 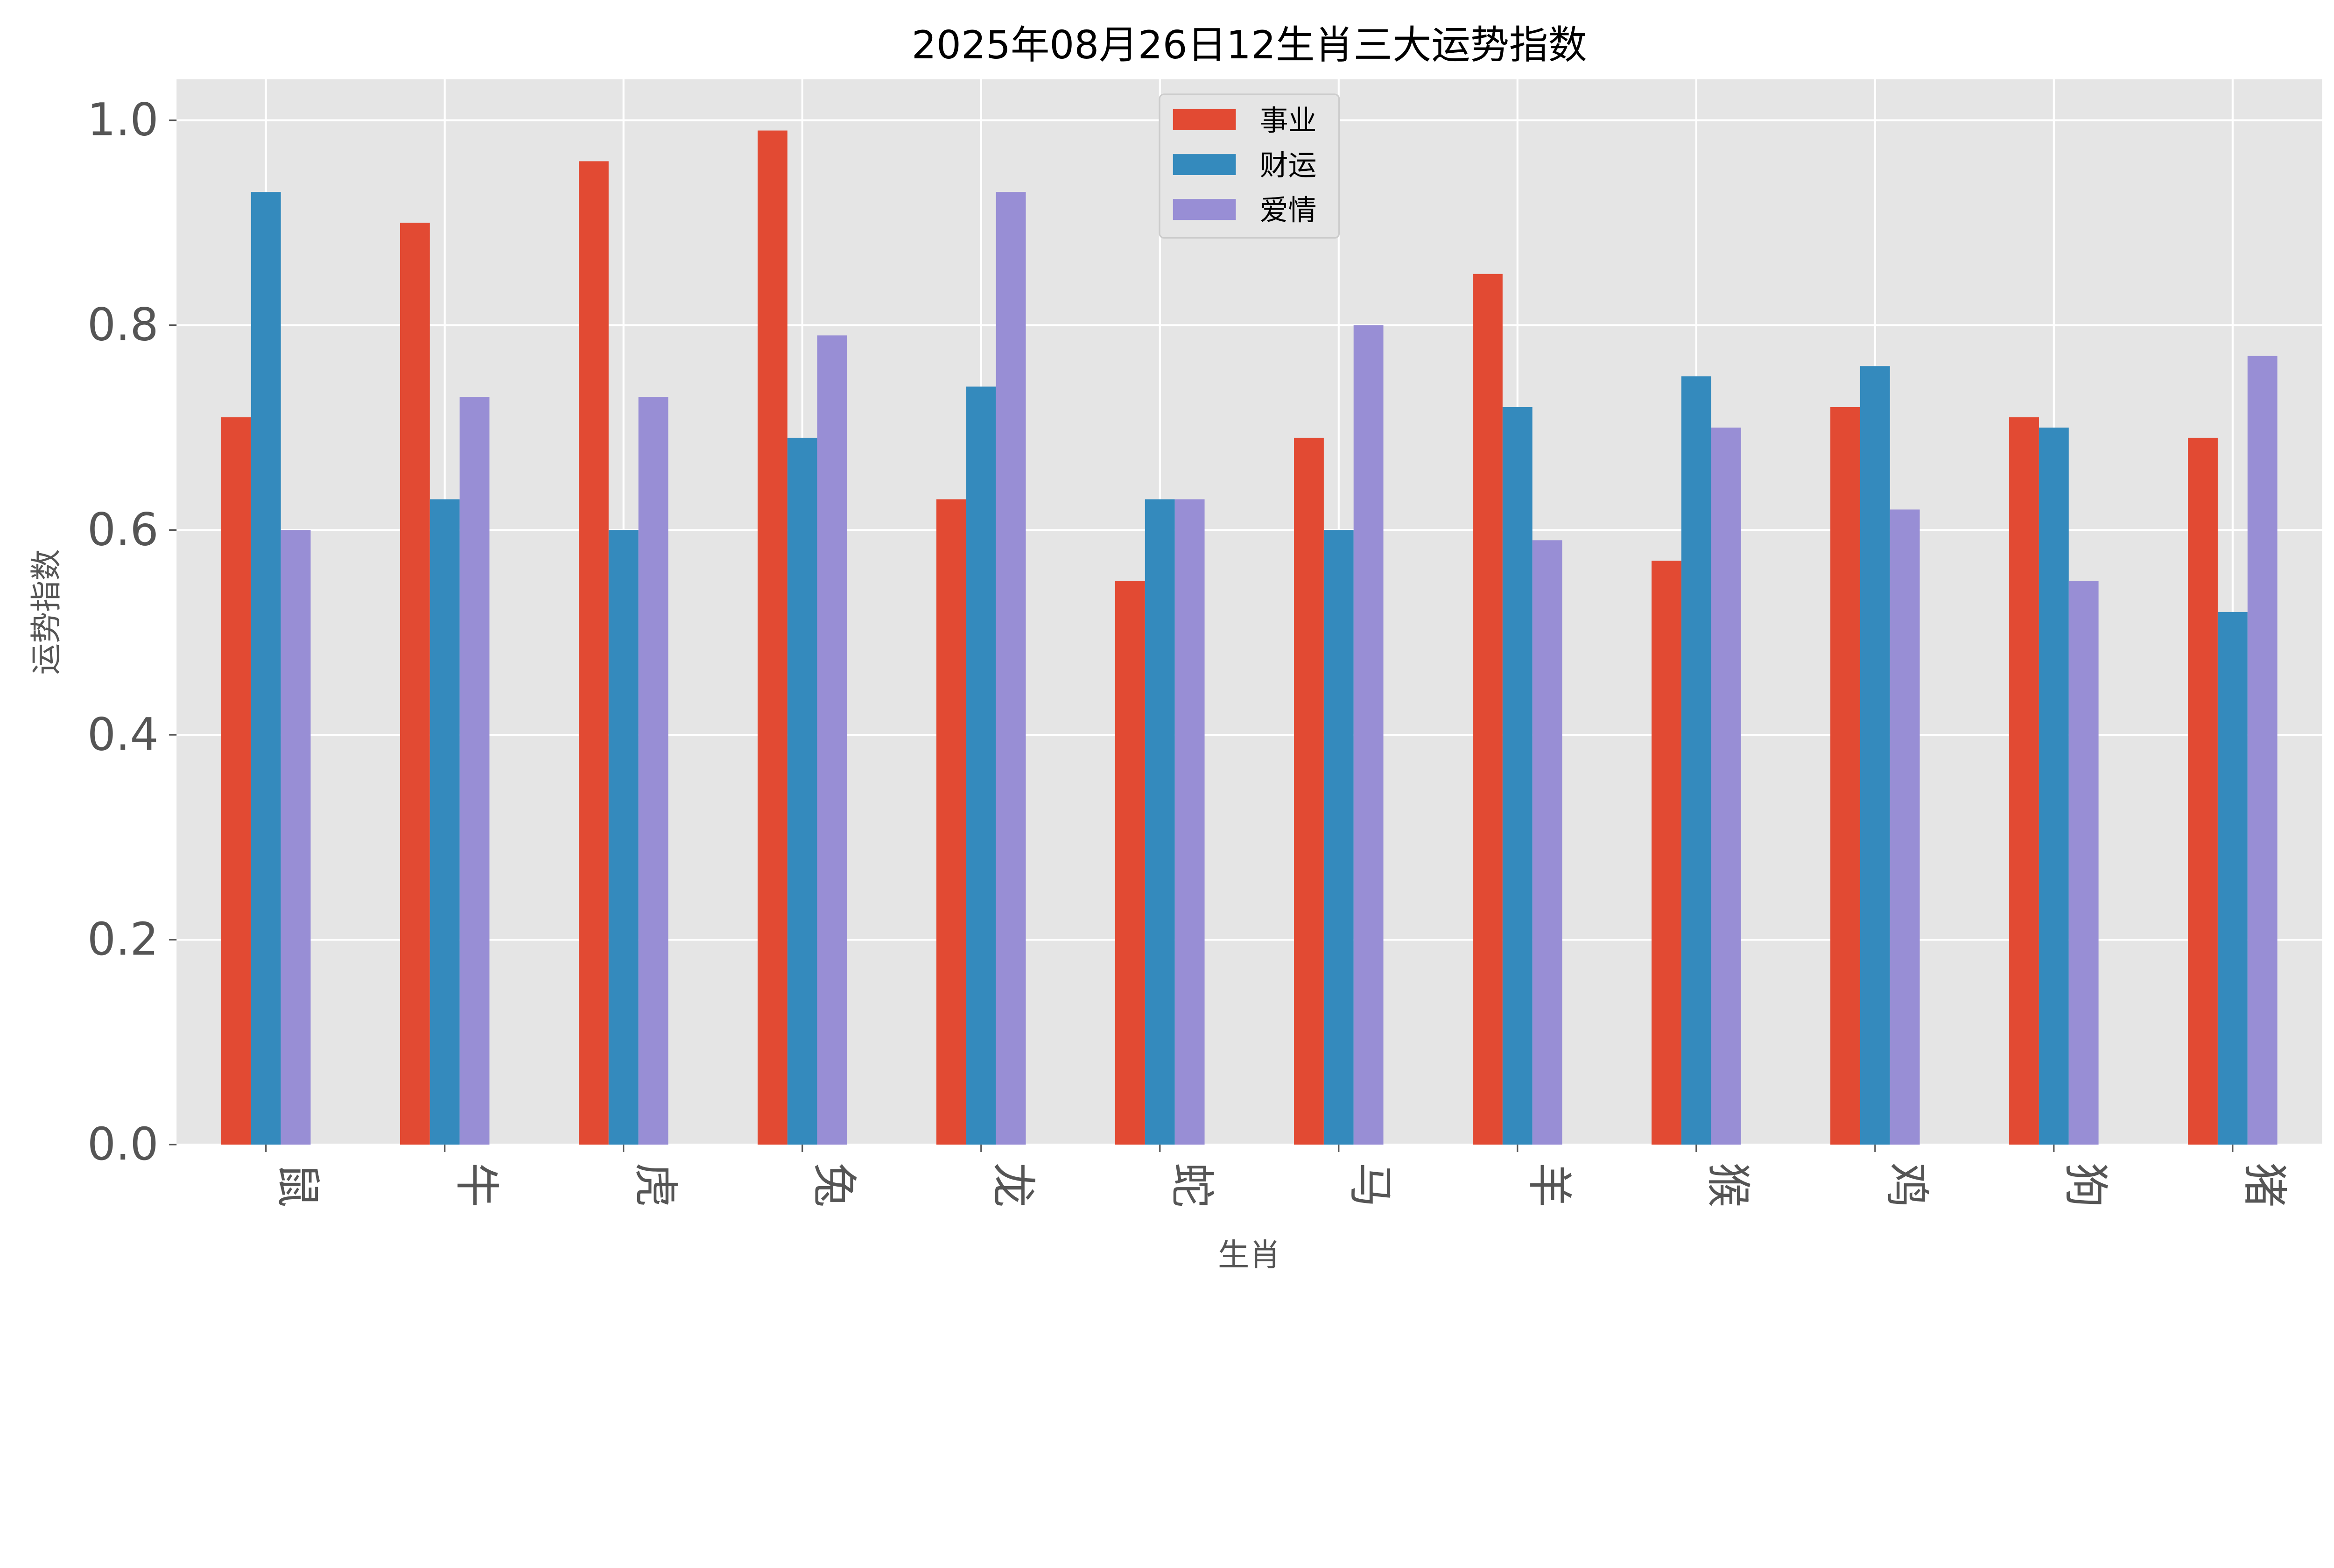 I want to click on y-axis-label: 运势指数, so click(x=46, y=612).